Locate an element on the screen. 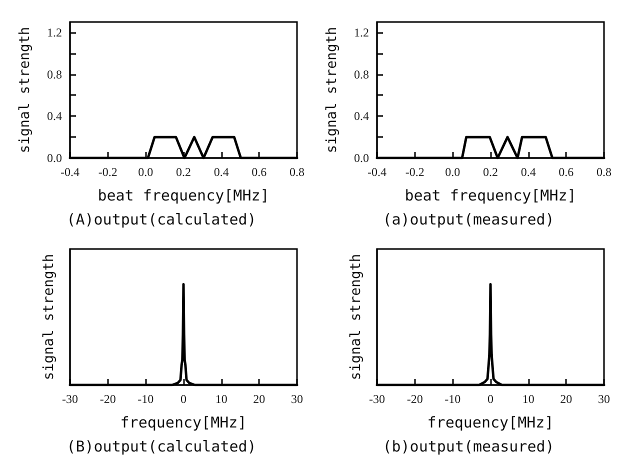 The image size is (630, 469). text: (A)output(calculated) is located at coordinates (161, 219).